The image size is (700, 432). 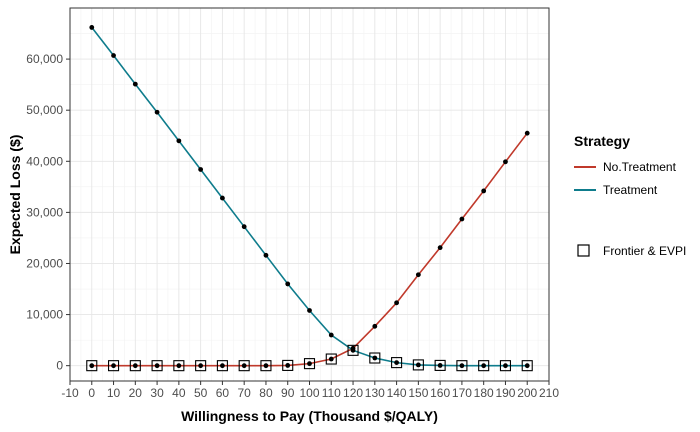 What do you see at coordinates (549, 393) in the screenshot?
I see `x-tick-label: 210` at bounding box center [549, 393].